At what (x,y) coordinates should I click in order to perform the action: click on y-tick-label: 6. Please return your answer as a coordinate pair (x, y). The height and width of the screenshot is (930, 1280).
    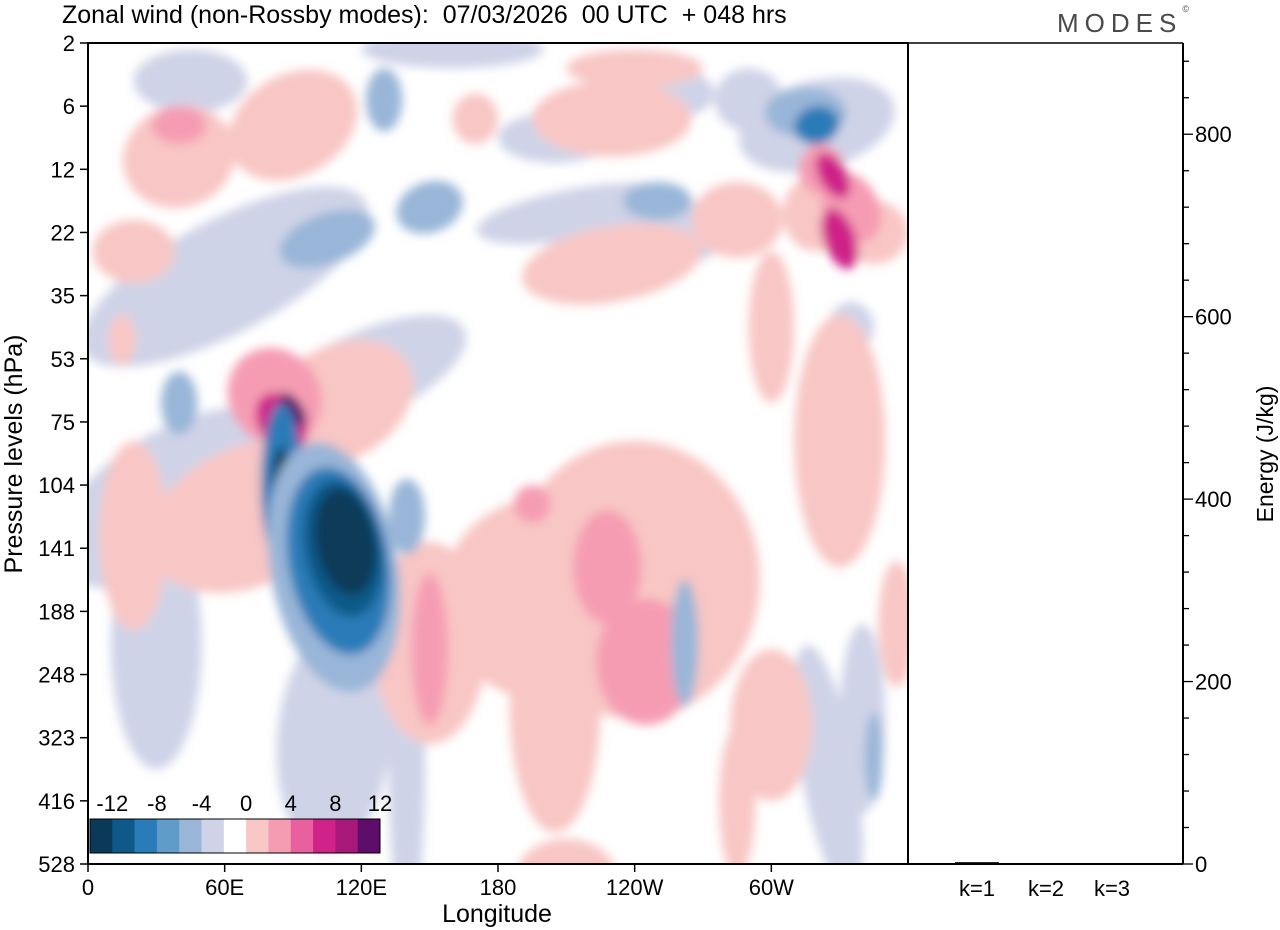
    Looking at the image, I should click on (69, 106).